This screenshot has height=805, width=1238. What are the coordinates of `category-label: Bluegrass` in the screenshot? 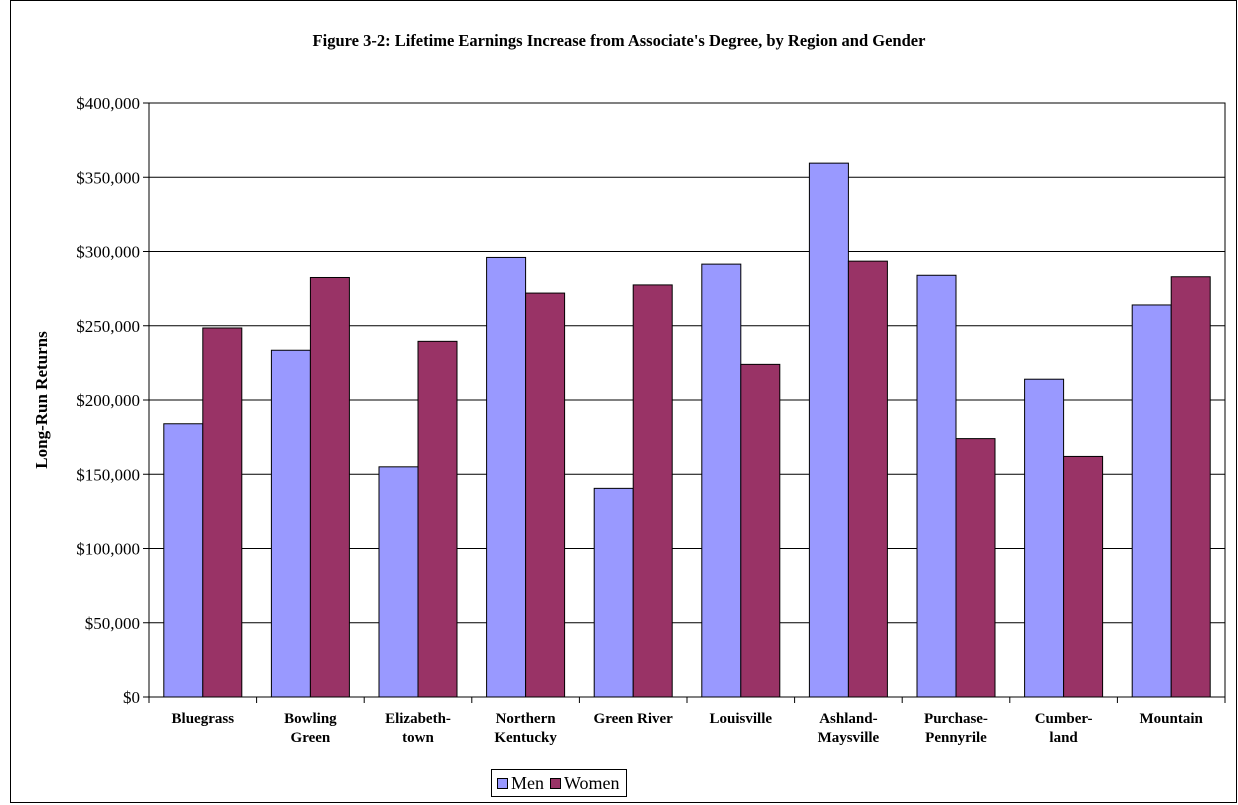 It's located at (203, 719).